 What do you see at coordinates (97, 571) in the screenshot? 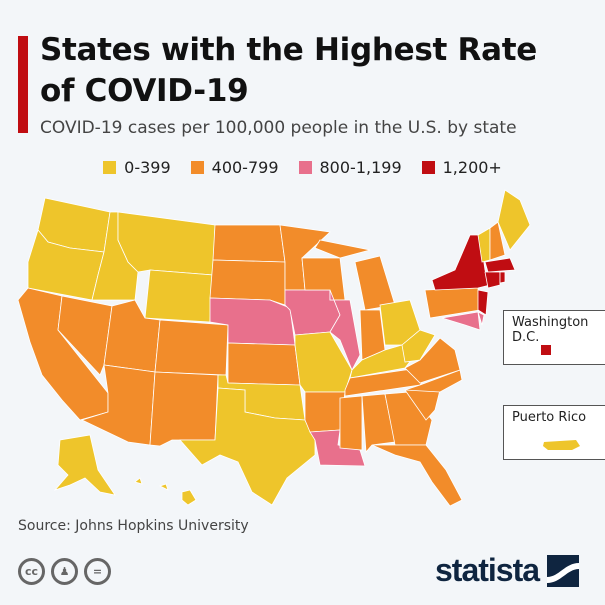
I see `no-derivatives-icon: =` at bounding box center [97, 571].